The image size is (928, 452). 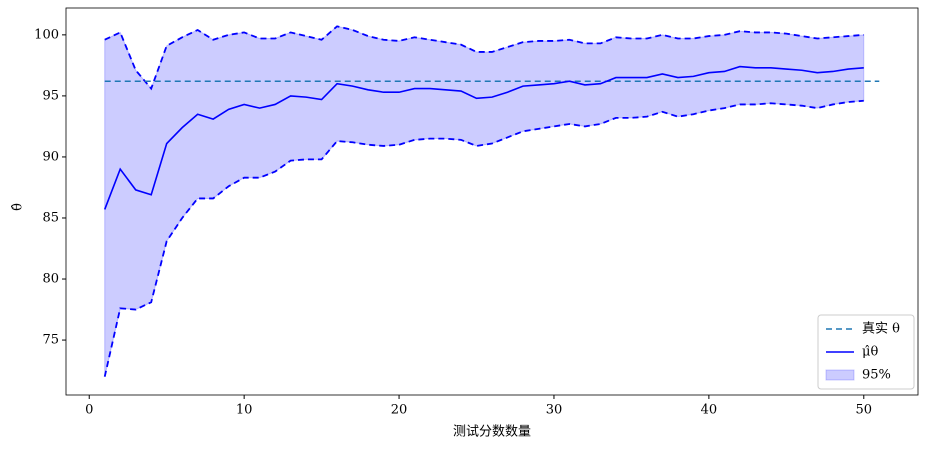 I want to click on y-tick-label: 95, so click(x=50, y=95).